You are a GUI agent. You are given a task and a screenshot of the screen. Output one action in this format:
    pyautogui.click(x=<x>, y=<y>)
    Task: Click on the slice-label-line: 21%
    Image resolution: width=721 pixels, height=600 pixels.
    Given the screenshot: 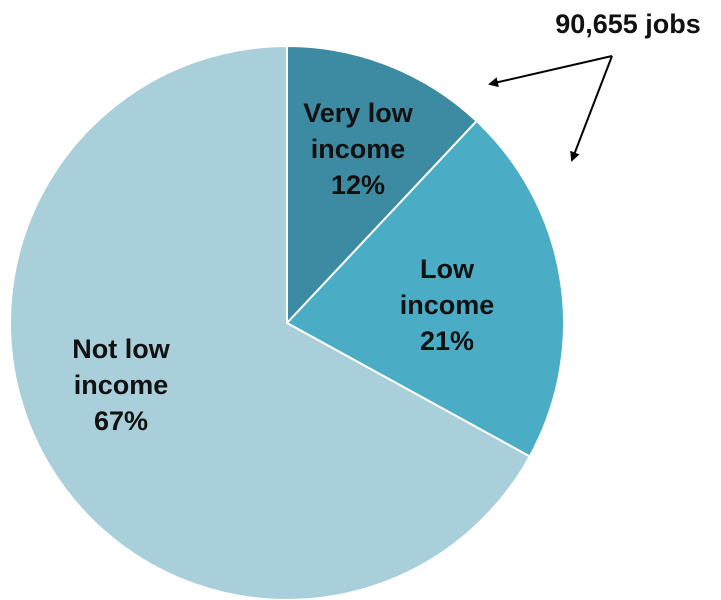 What is the action you would take?
    pyautogui.click(x=447, y=341)
    